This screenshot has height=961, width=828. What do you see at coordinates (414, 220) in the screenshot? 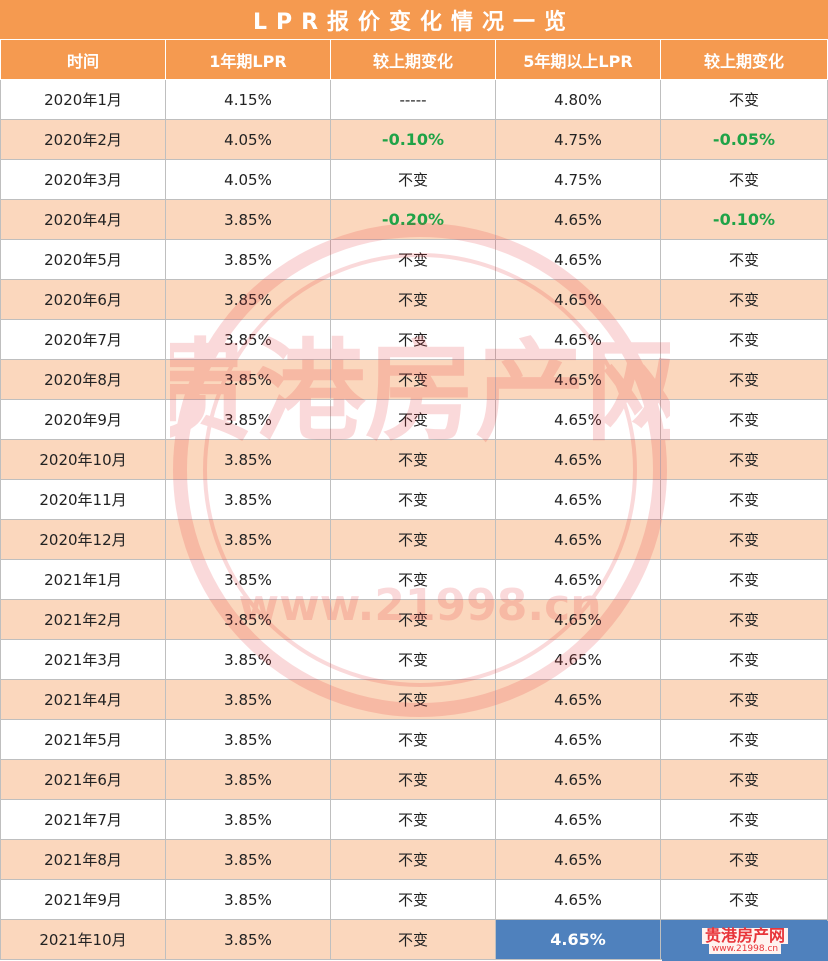
I see `table-row: 2020年4月 3.85% -0.20% 4.65% -0.10%` at bounding box center [414, 220].